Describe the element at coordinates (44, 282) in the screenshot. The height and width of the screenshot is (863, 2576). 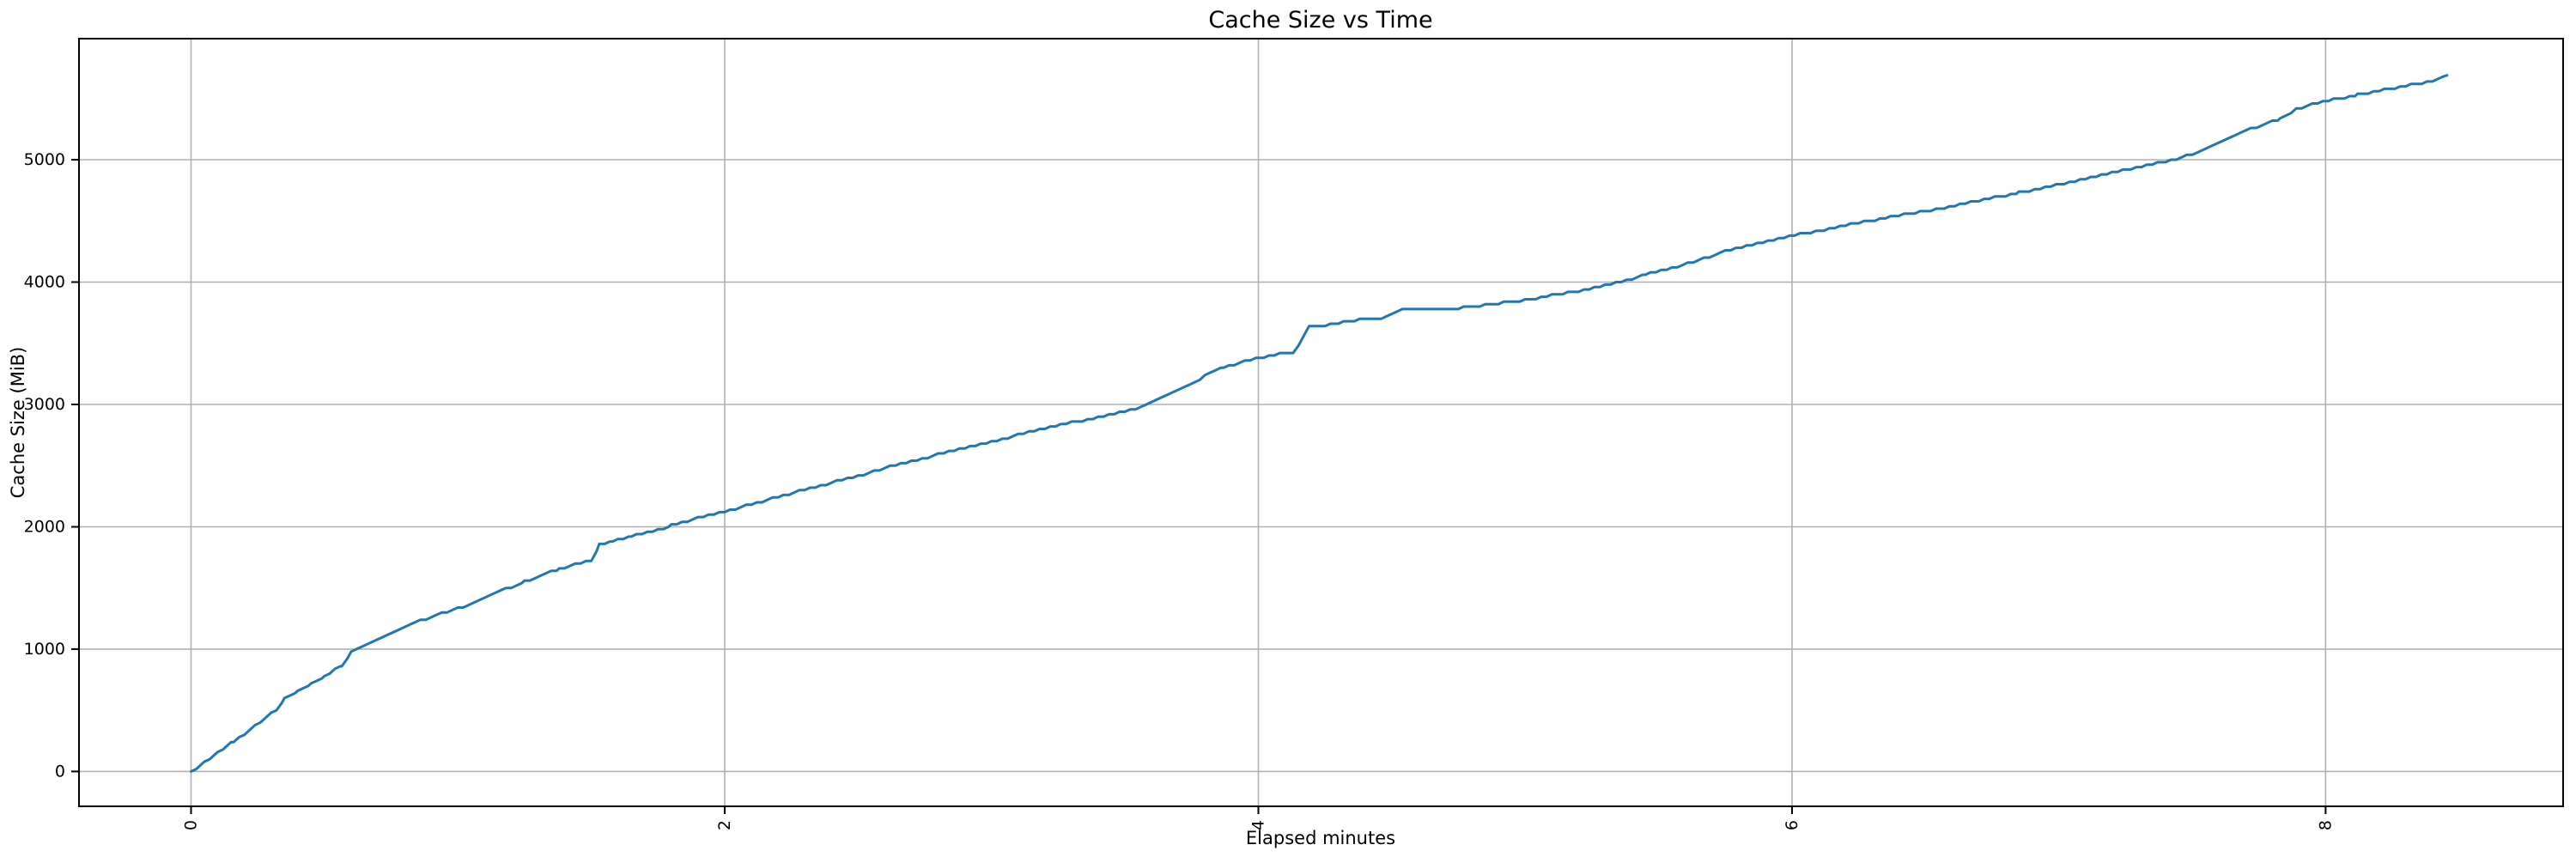
I see `y-tick-label: 4000` at that location.